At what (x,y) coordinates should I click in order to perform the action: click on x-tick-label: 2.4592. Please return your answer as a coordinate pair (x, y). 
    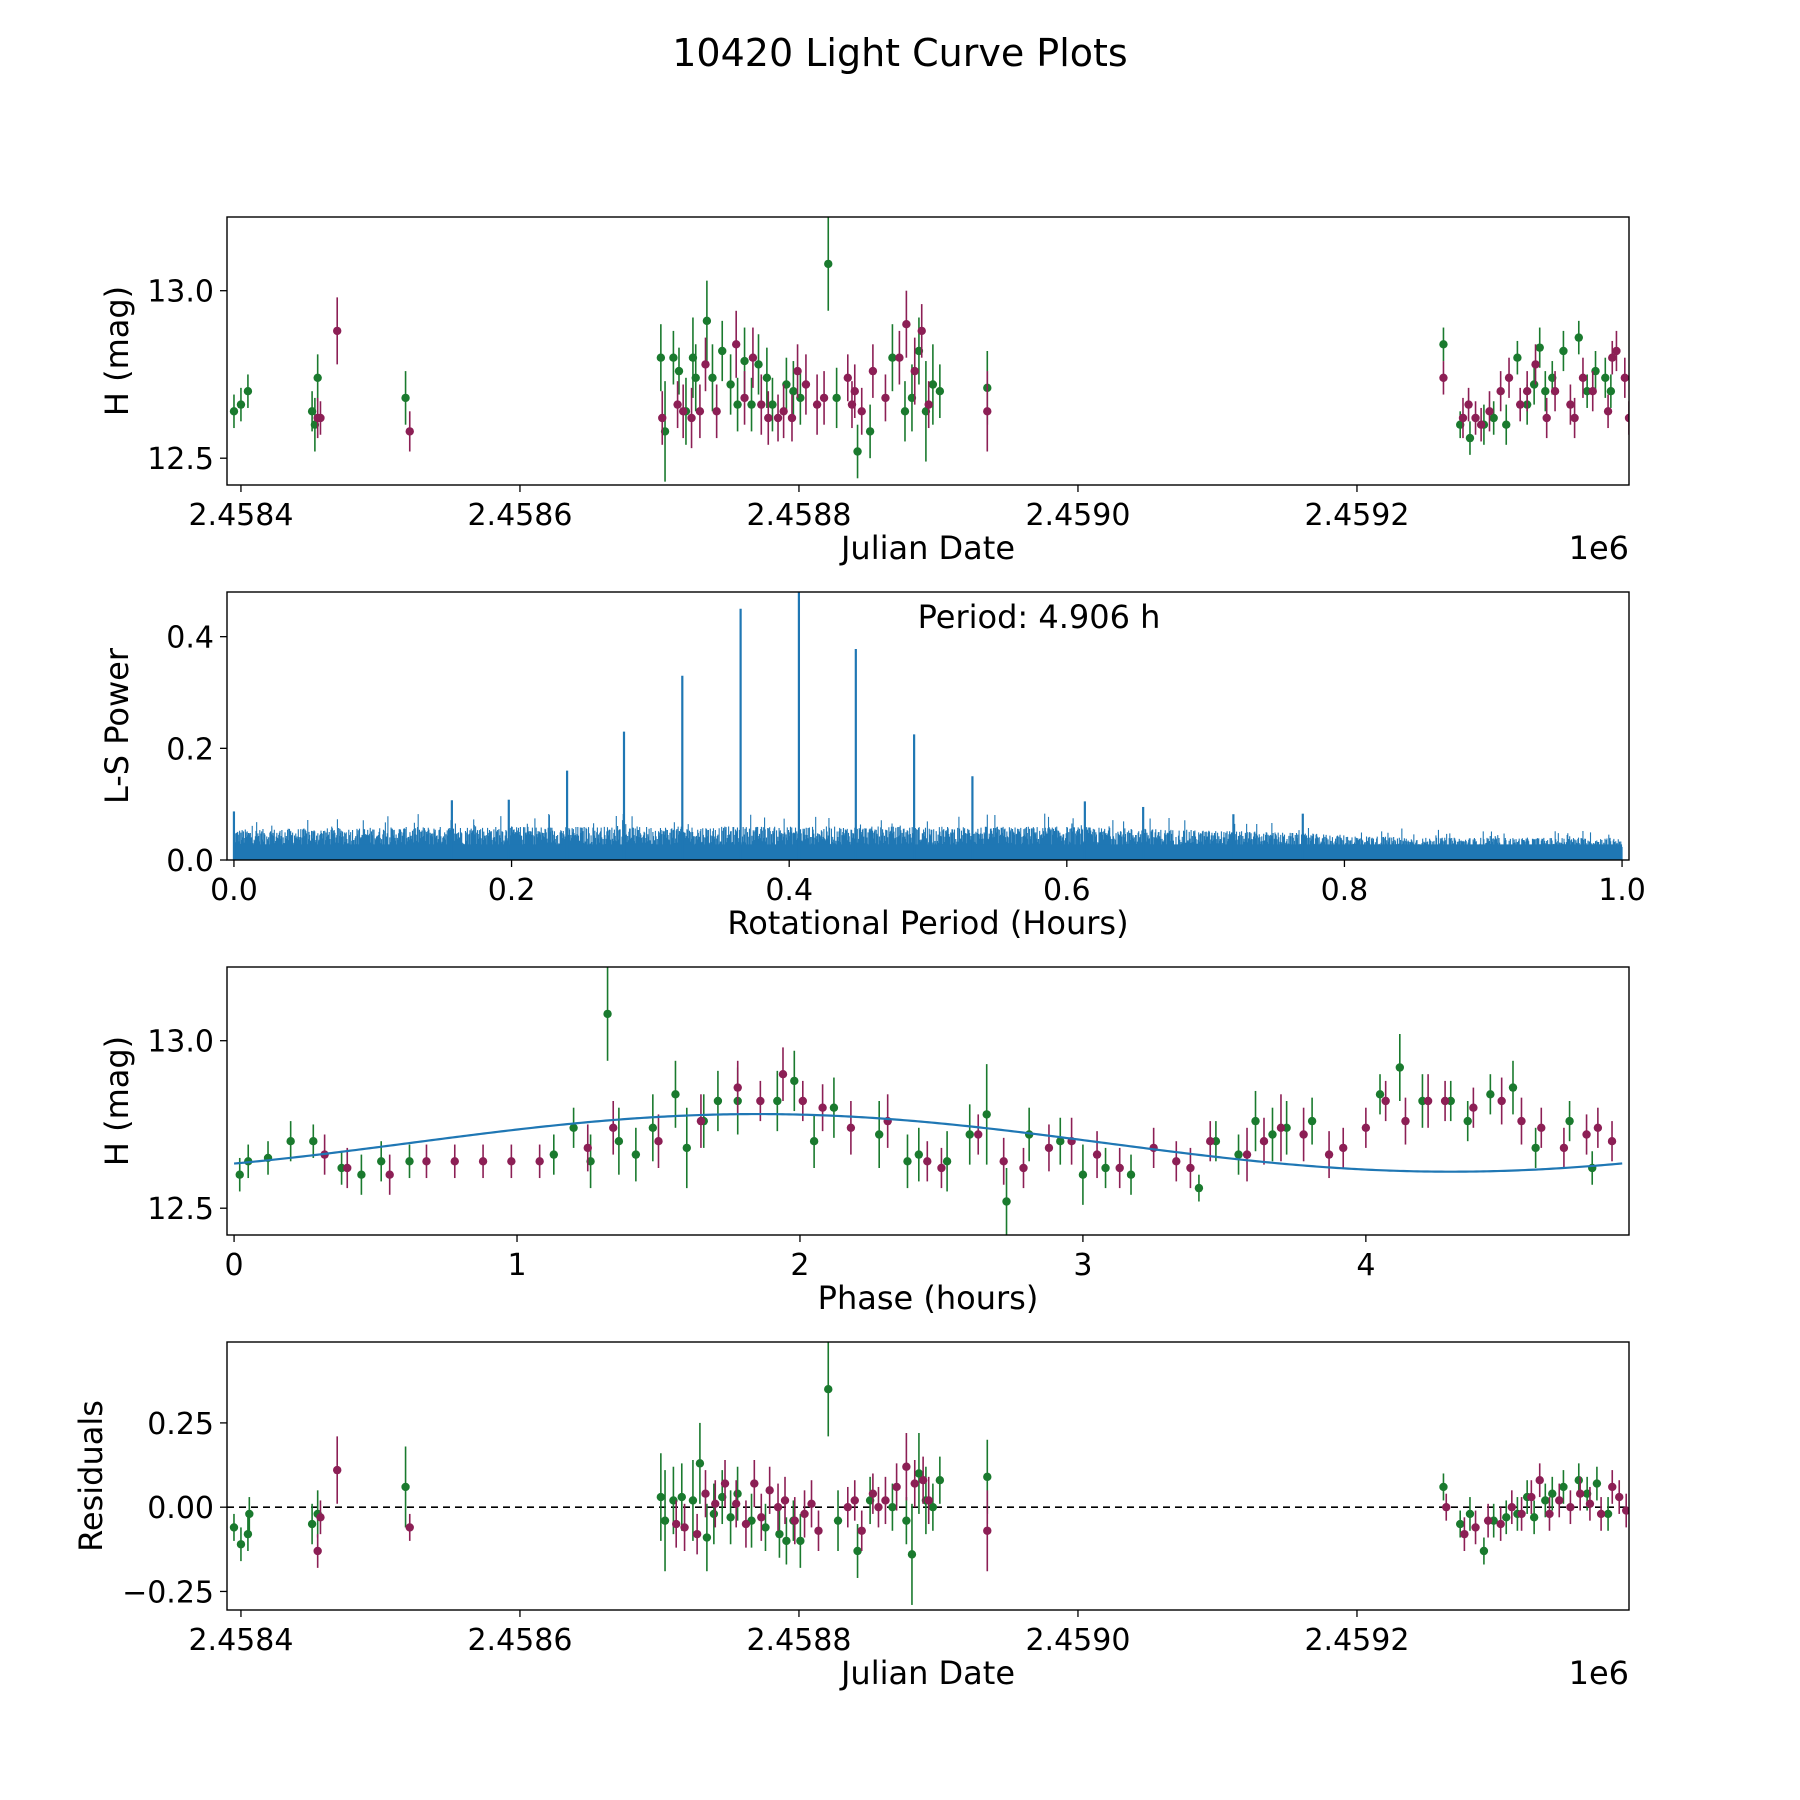
    Looking at the image, I should click on (1356, 515).